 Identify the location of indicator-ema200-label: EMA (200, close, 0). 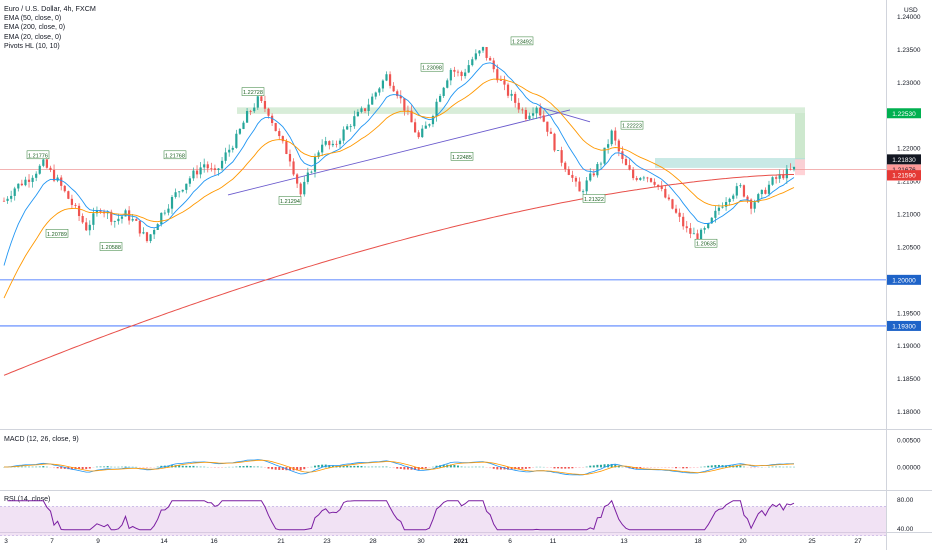
(35, 27).